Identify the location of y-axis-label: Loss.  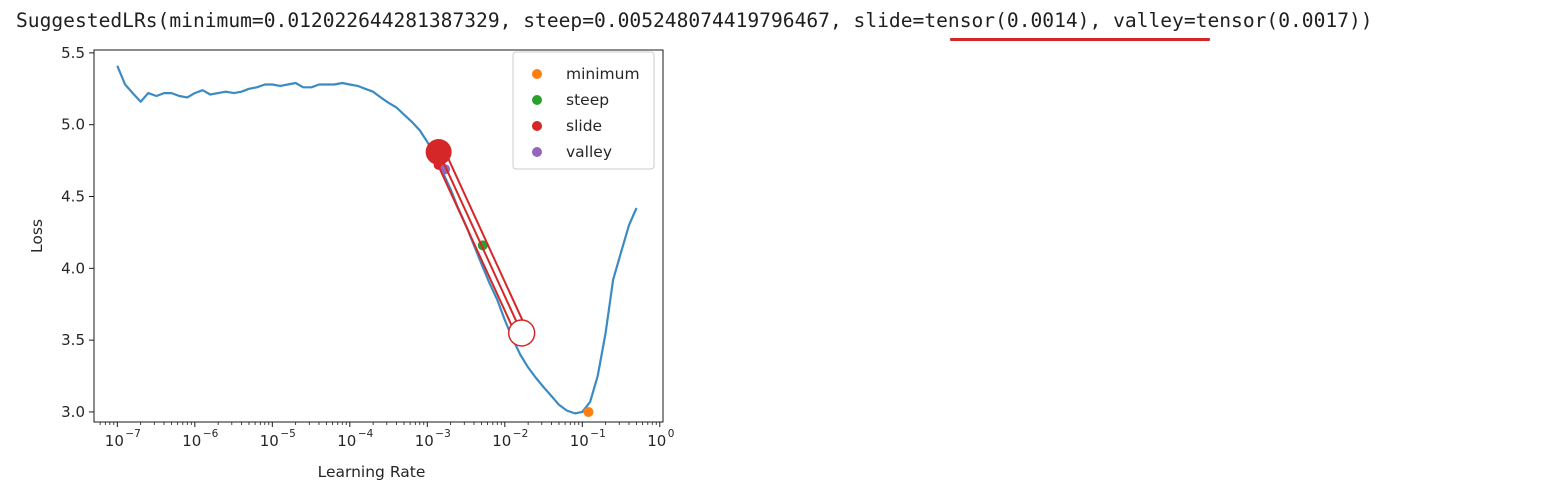
(37, 236).